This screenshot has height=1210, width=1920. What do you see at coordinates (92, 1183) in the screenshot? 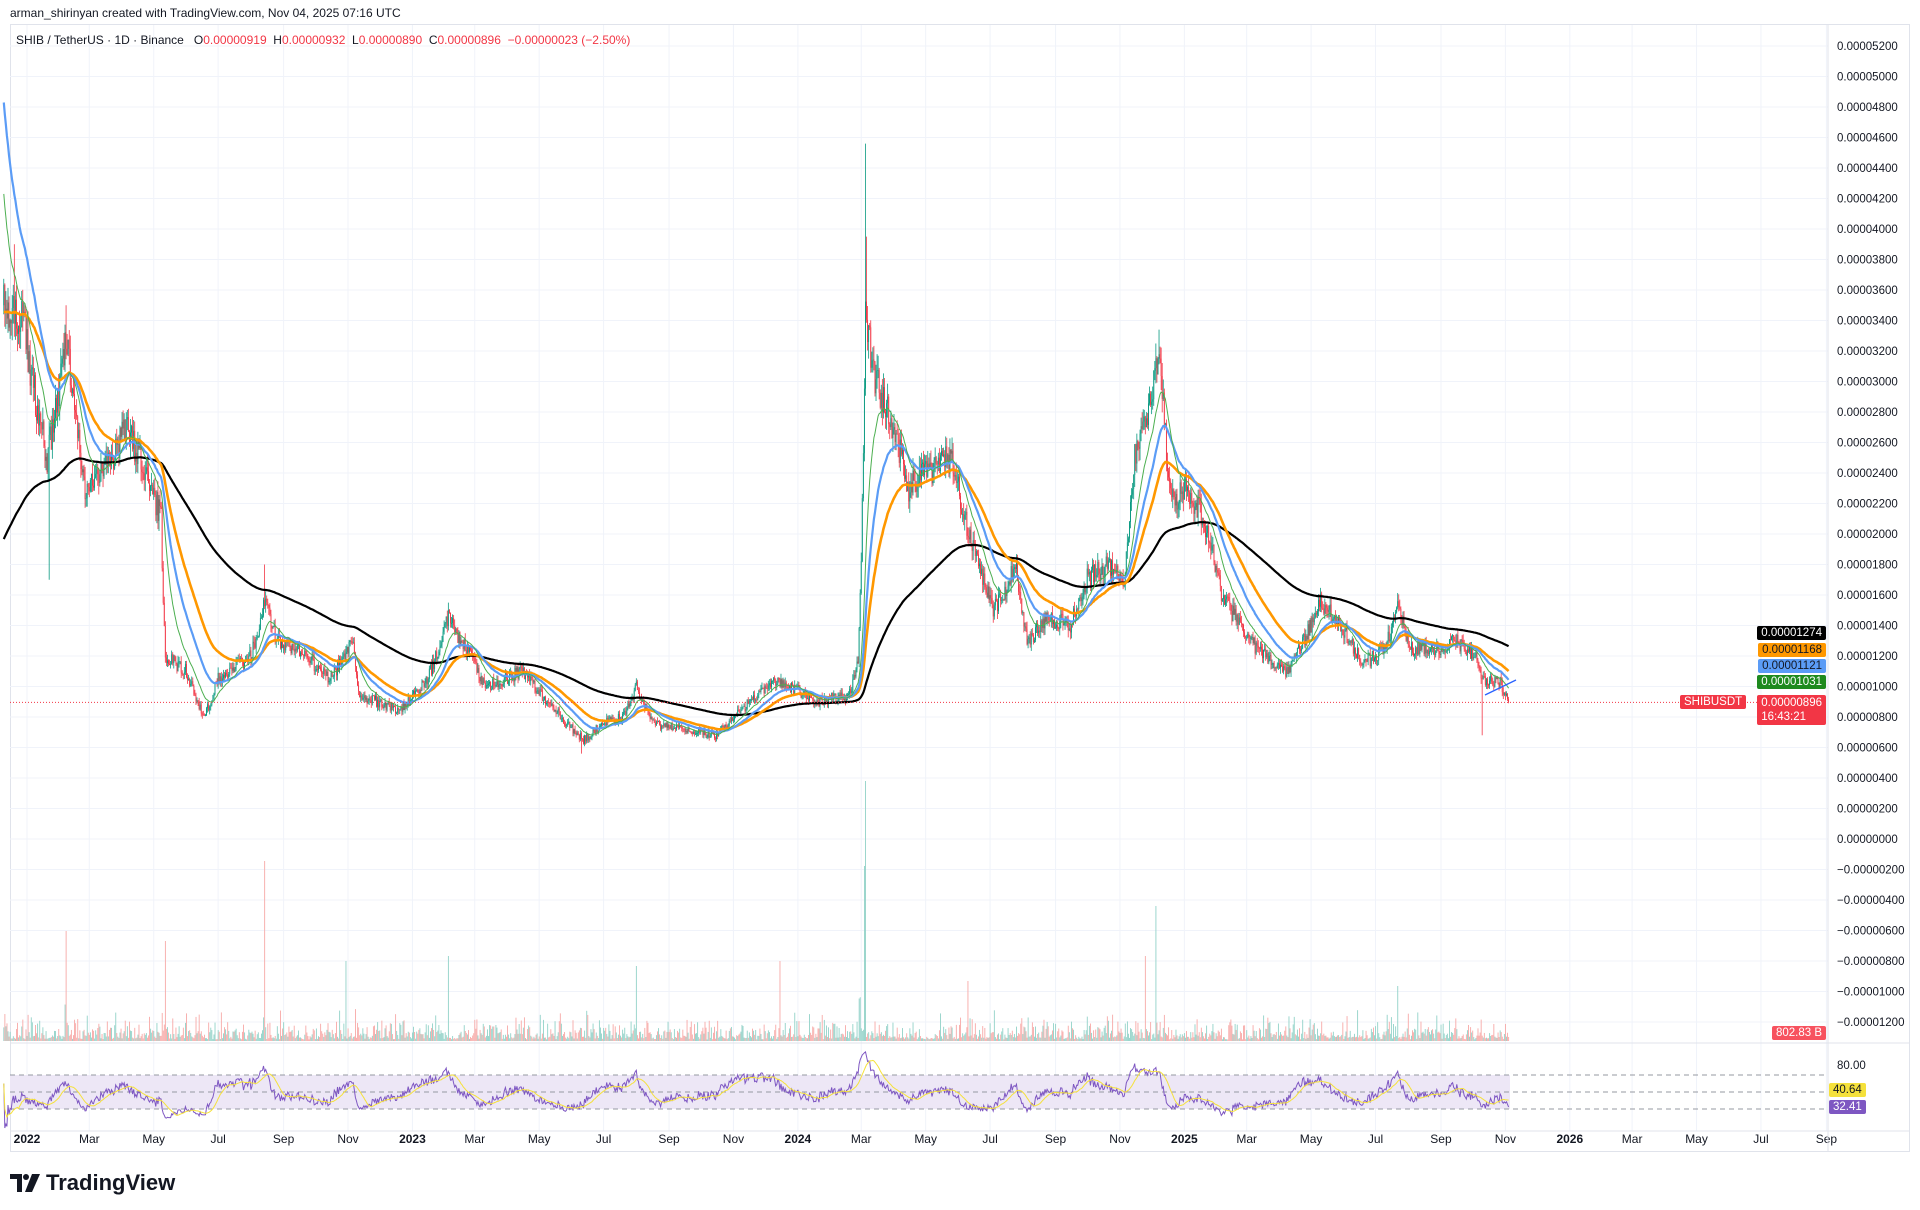
I see `tradingview-logo: TradingView` at bounding box center [92, 1183].